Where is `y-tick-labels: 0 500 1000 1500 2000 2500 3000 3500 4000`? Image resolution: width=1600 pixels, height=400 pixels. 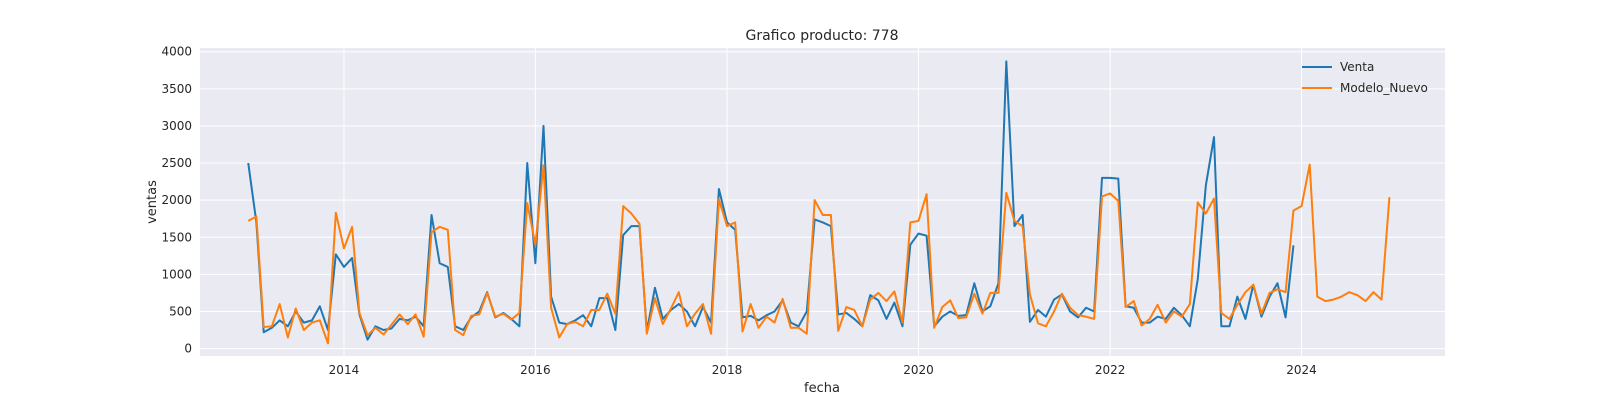 y-tick-labels: 0 500 1000 1500 2000 2500 3000 3500 4000 is located at coordinates (176, 200).